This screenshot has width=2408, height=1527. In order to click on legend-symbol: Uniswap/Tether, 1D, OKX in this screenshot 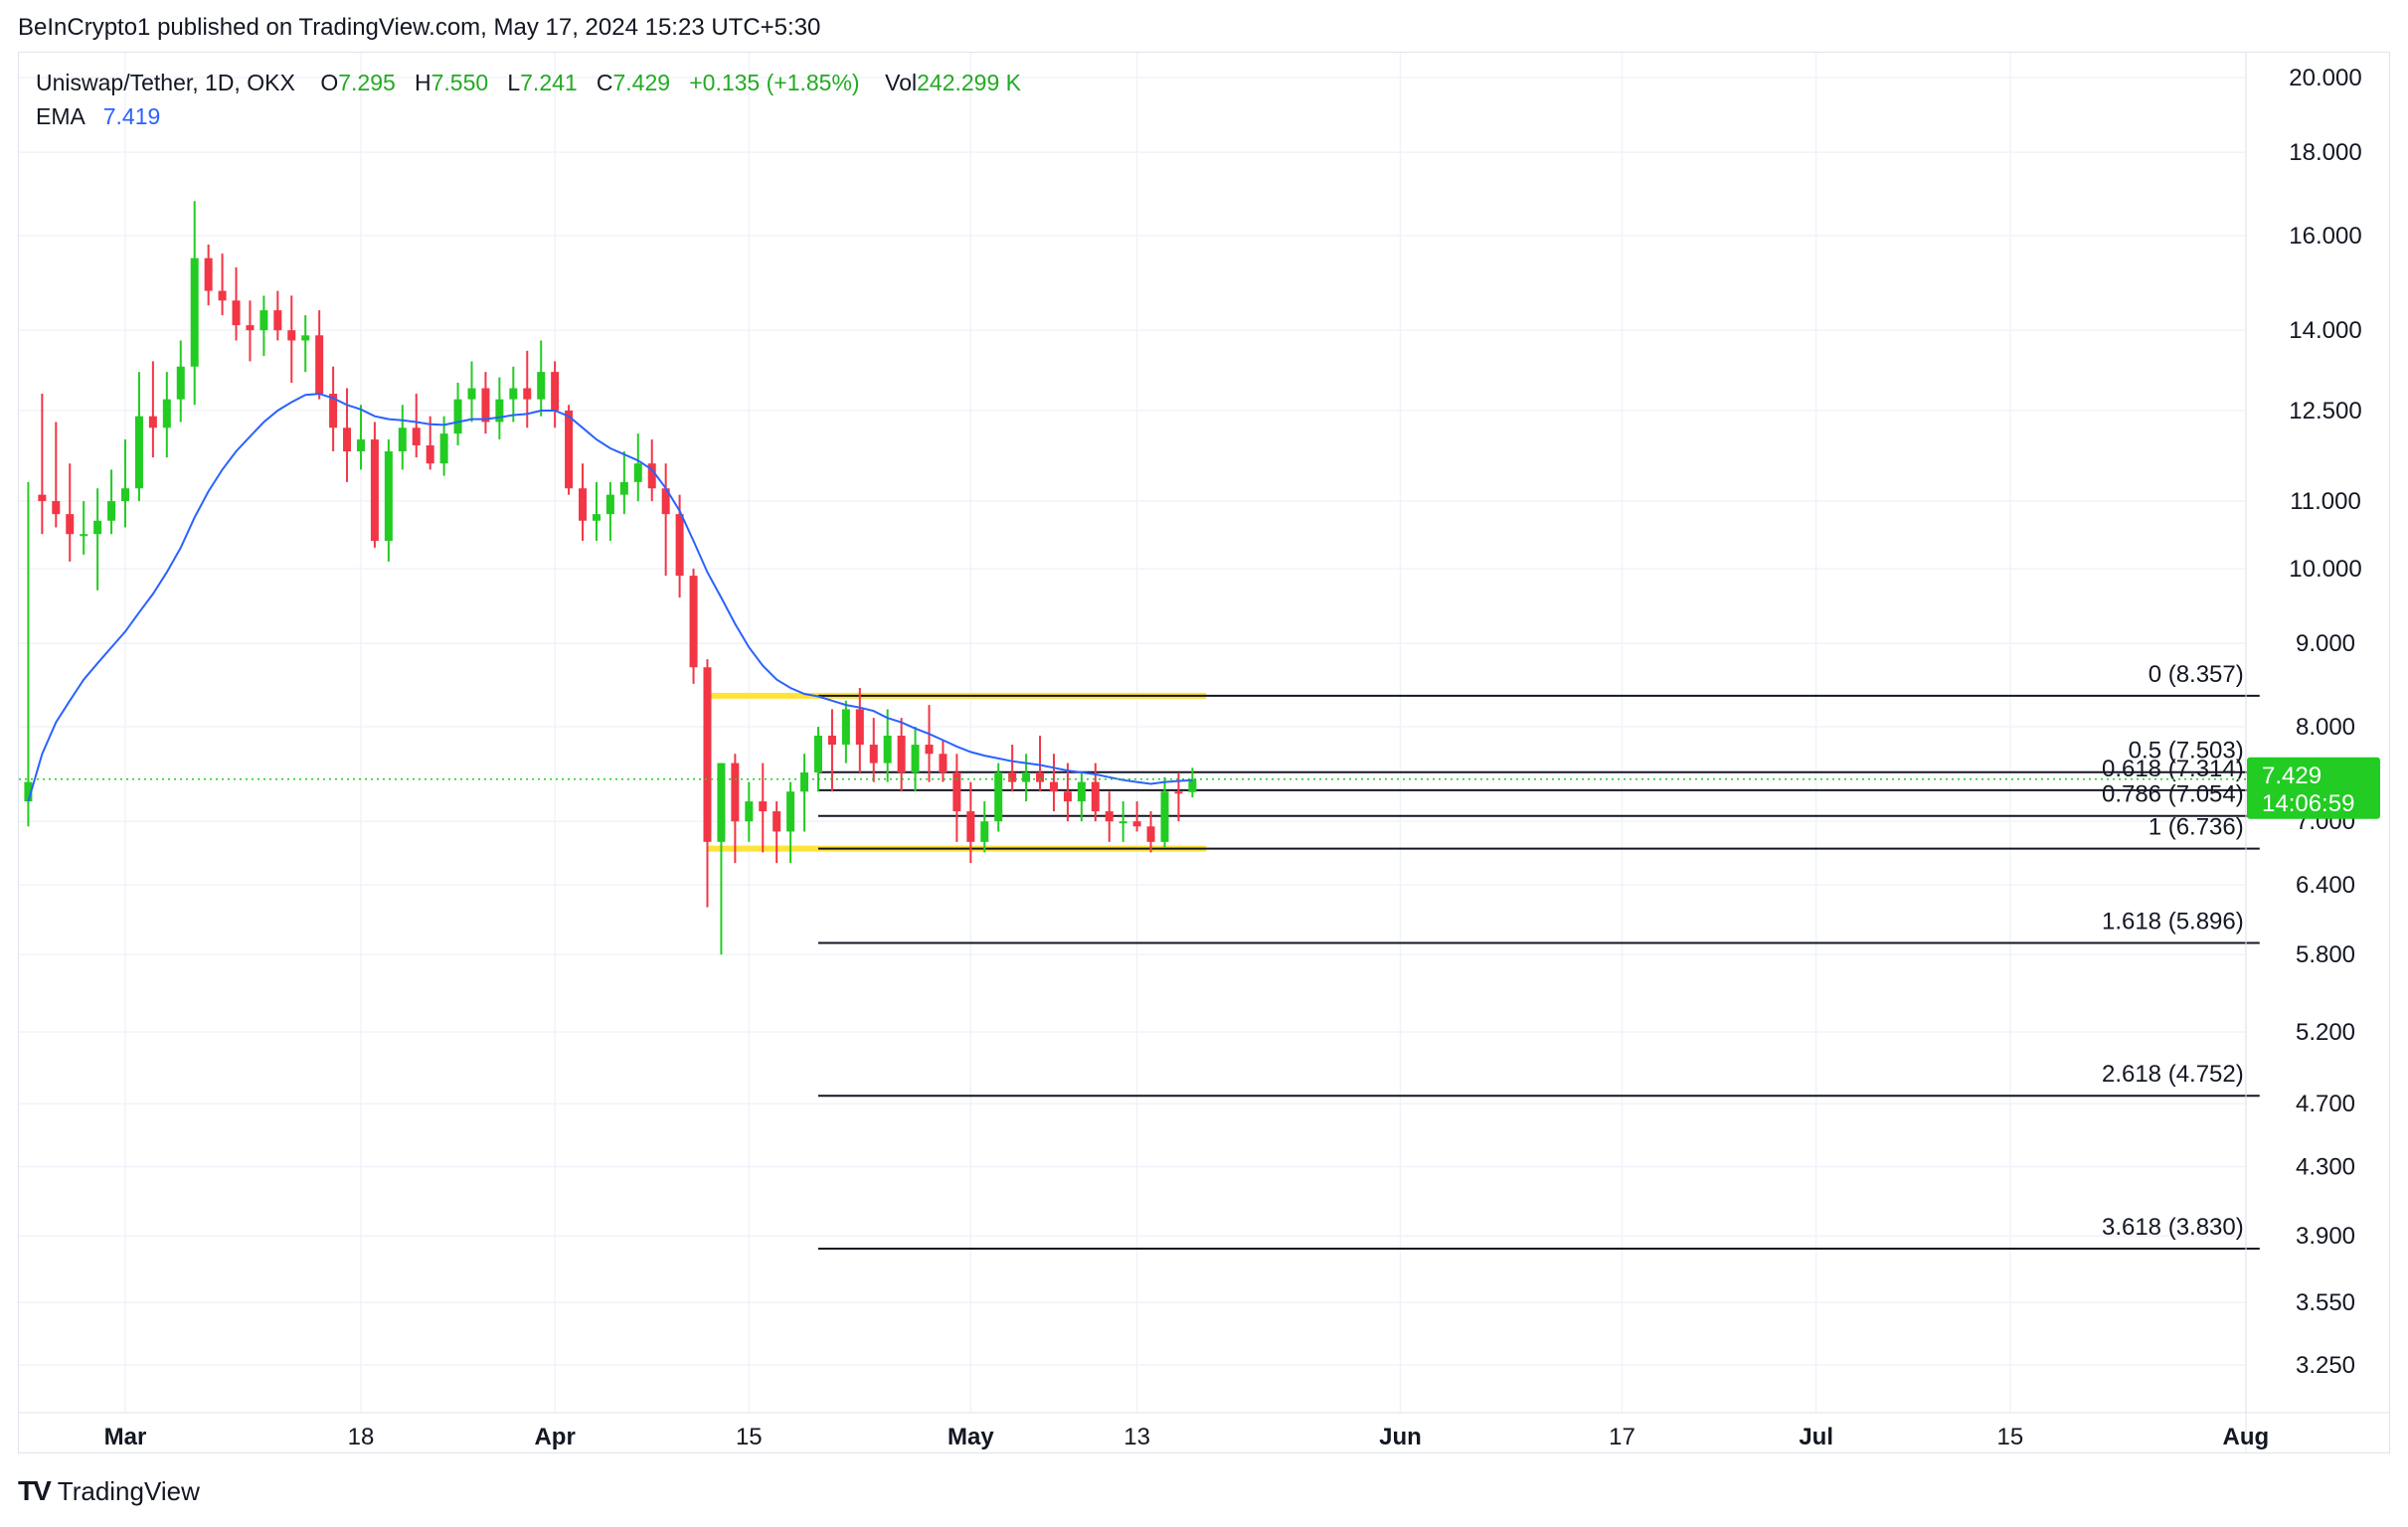, I will do `click(165, 82)`.